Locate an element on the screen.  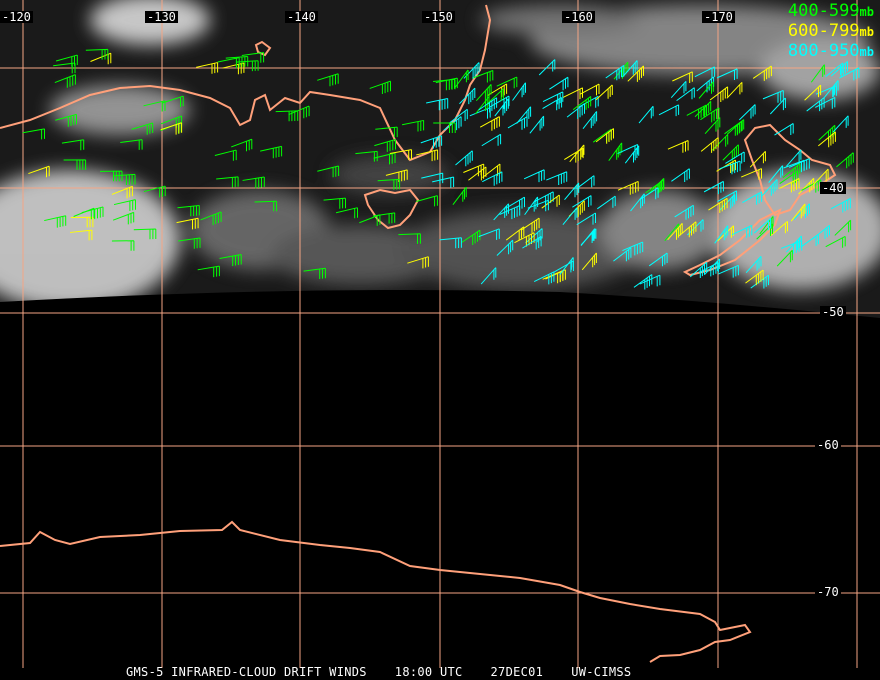
caption-product: GMS-5 INFRARED-CLOUD DRIFT WINDS is located at coordinates (246, 672).